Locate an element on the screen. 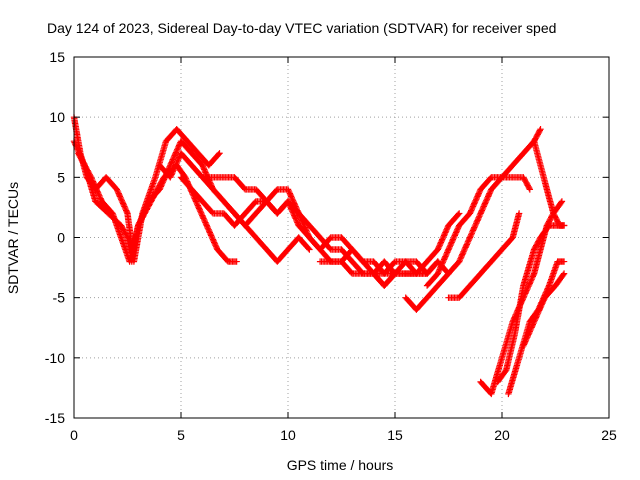 This screenshot has height=480, width=640. y-tick-label-5: 5 is located at coordinates (61, 177).